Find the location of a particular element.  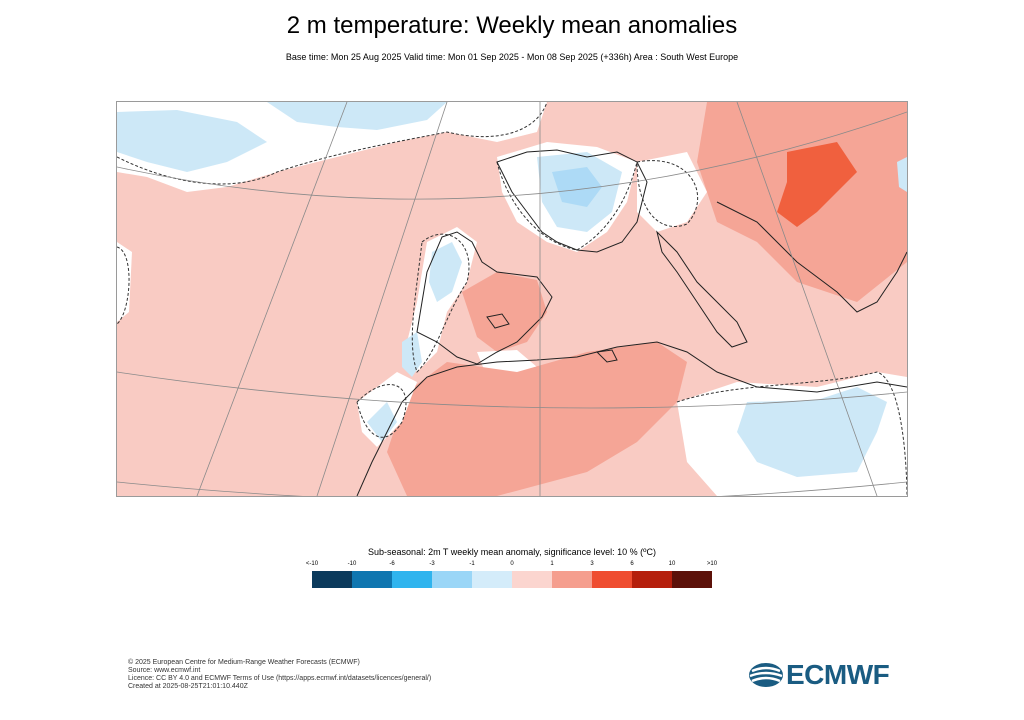

warm-region-iberia is located at coordinates (504, 312).